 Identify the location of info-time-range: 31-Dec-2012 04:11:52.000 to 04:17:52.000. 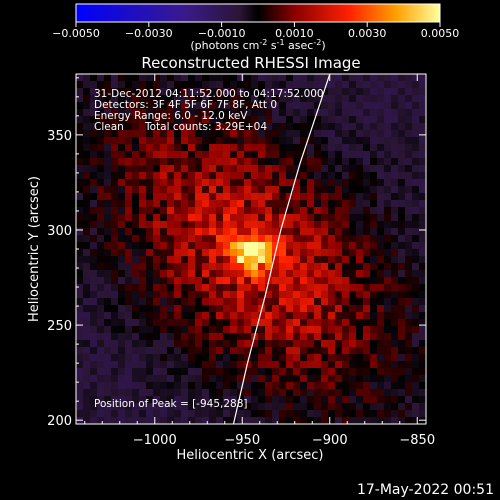
(209, 94).